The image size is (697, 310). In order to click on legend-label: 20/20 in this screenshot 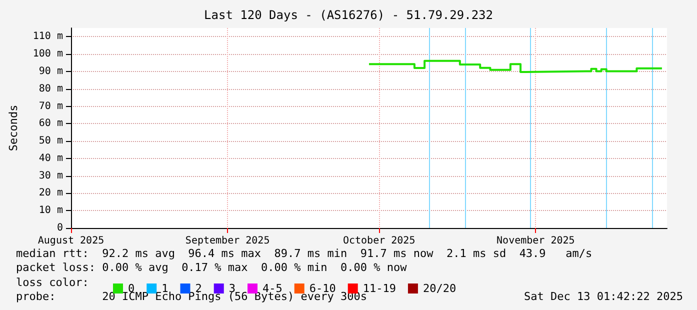, I will do `click(439, 288)`.